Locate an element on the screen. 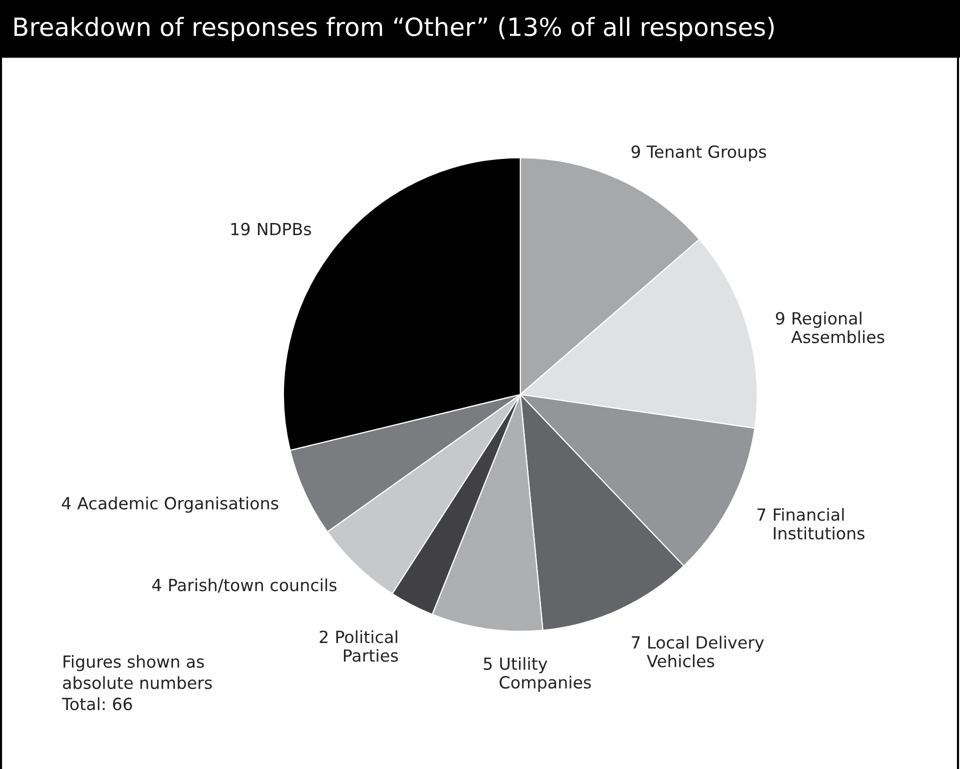  data-label: 2 is located at coordinates (324, 636).